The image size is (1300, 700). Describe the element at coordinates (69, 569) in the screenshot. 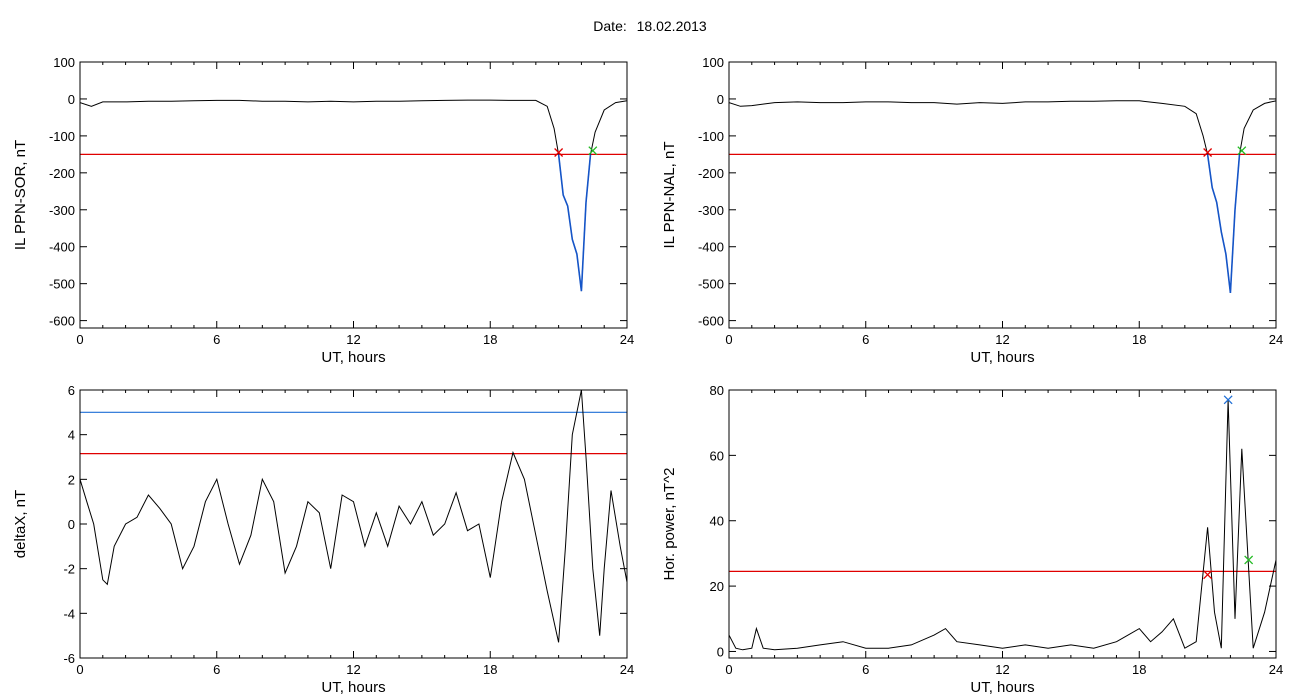

I see `y-tick-label: -2` at that location.